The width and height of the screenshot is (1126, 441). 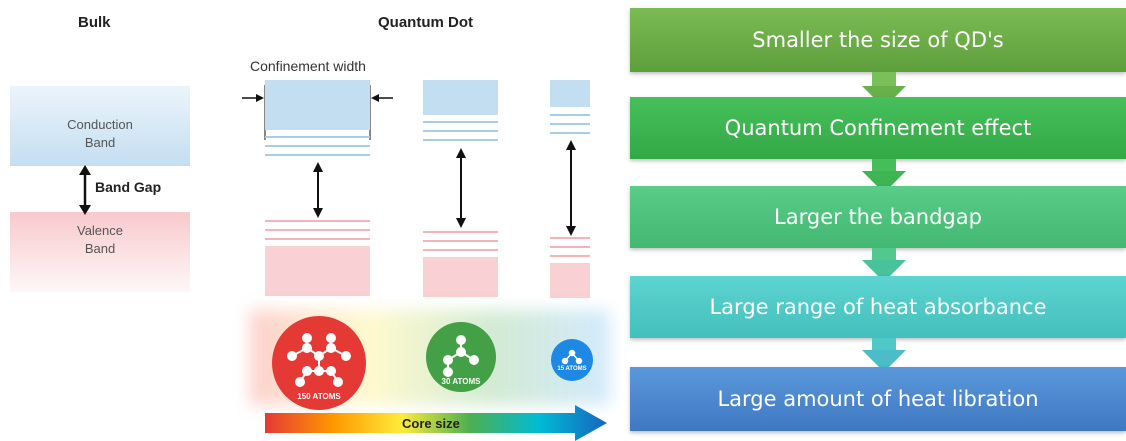 I want to click on core-size-label: Core size, so click(x=431, y=423).